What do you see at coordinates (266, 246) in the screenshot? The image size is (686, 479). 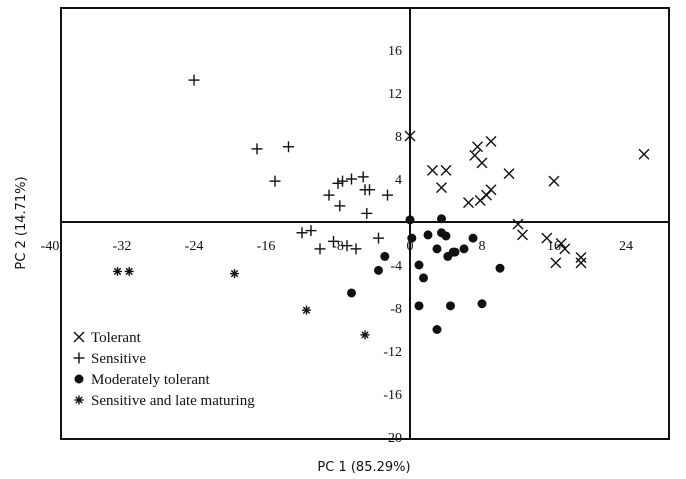 I see `x-tick-label: -16` at bounding box center [266, 246].